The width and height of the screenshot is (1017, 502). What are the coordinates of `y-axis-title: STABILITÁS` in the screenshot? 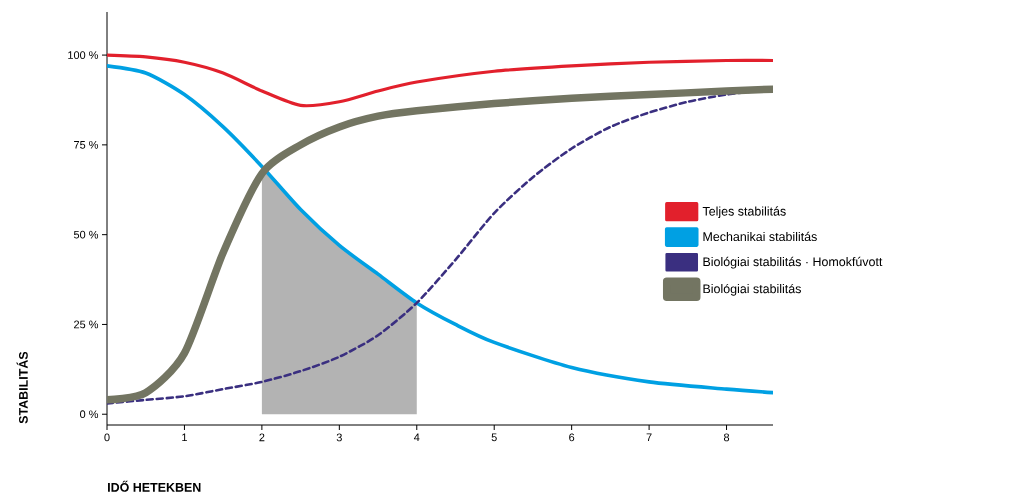 It's located at (22, 387).